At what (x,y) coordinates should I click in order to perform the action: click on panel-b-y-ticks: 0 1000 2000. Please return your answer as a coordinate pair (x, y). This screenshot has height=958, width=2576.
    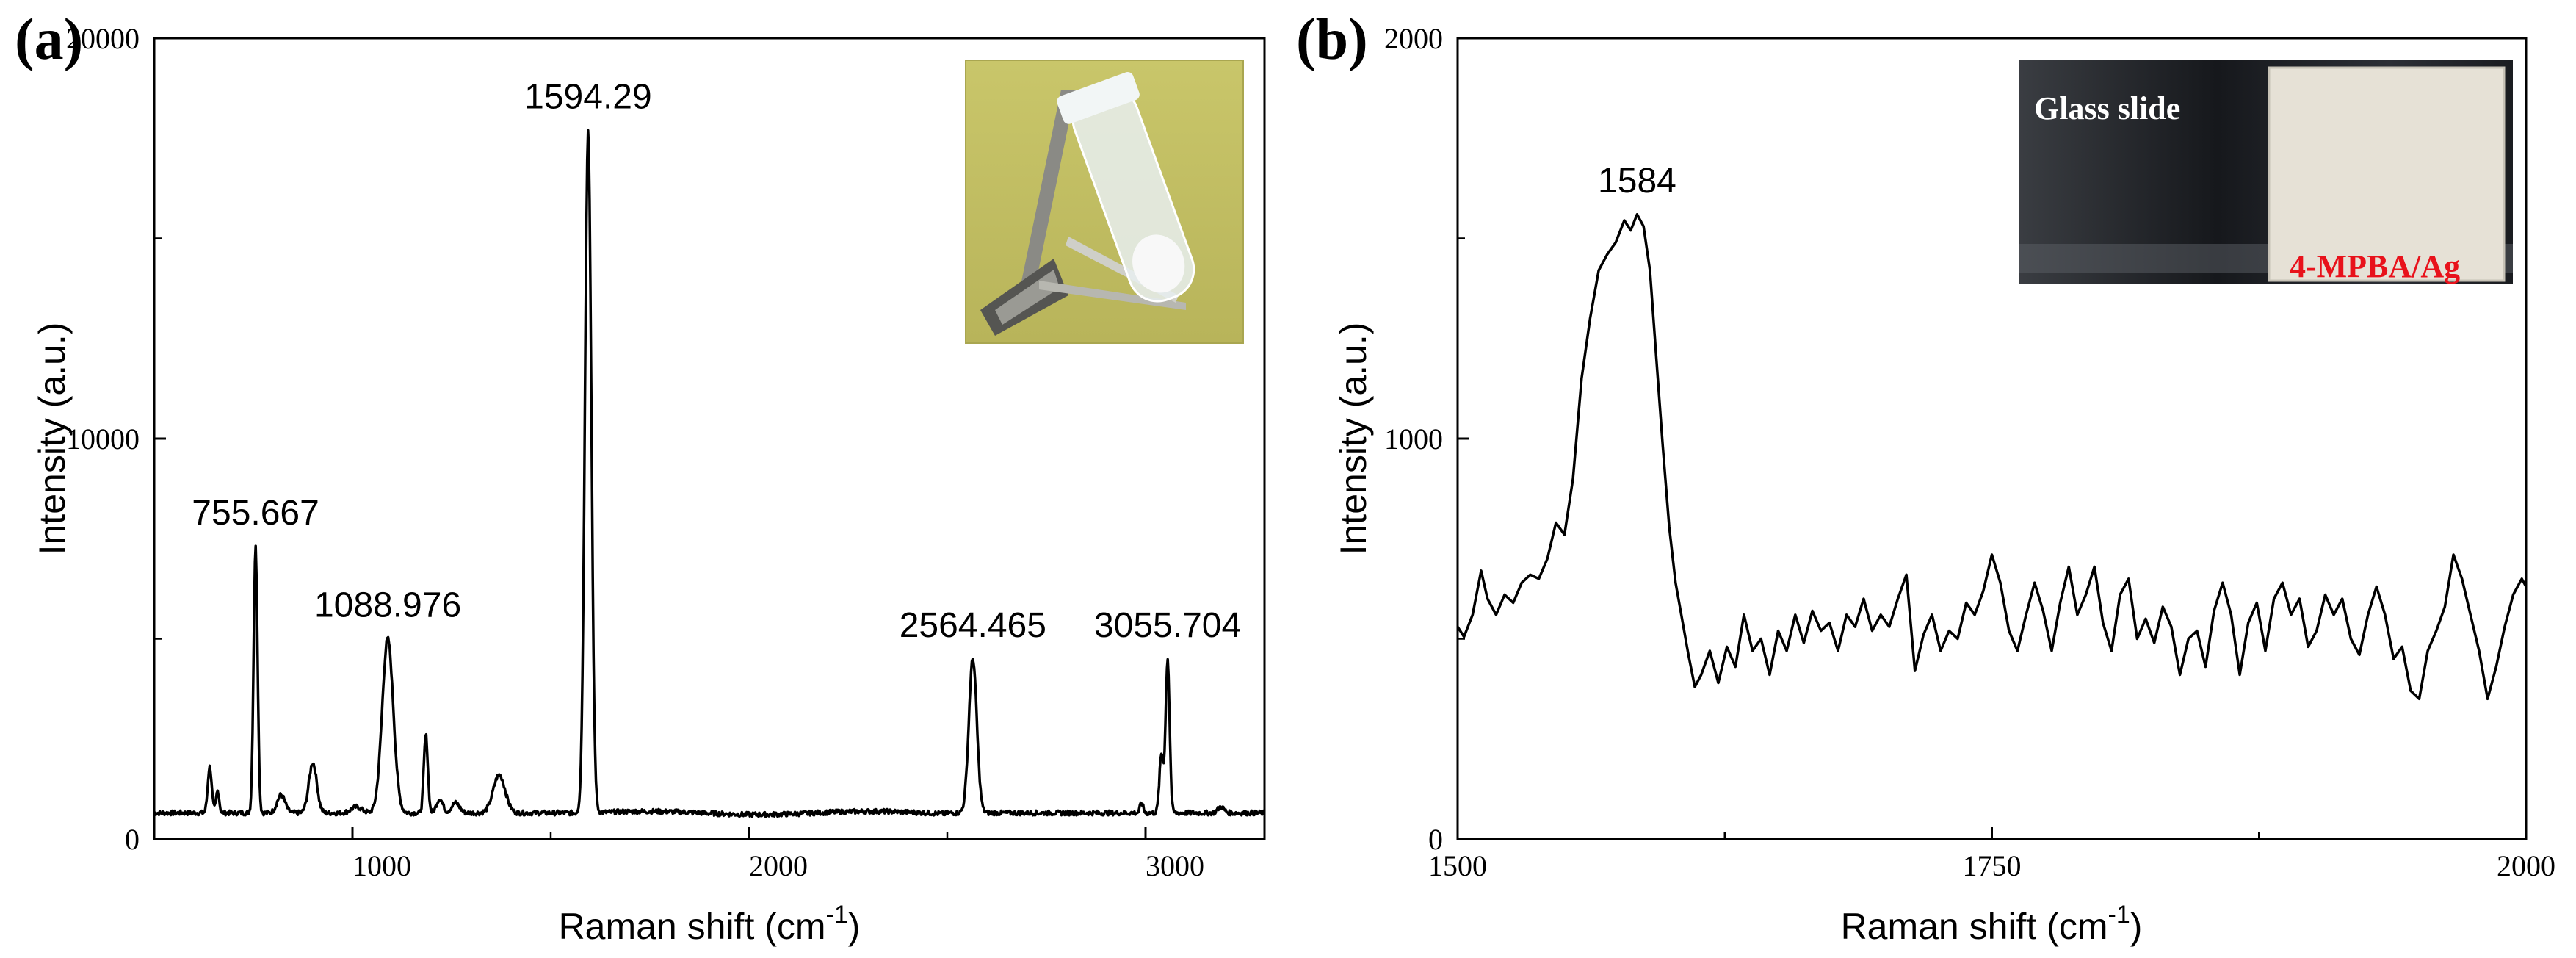
    Looking at the image, I should click on (1426, 439).